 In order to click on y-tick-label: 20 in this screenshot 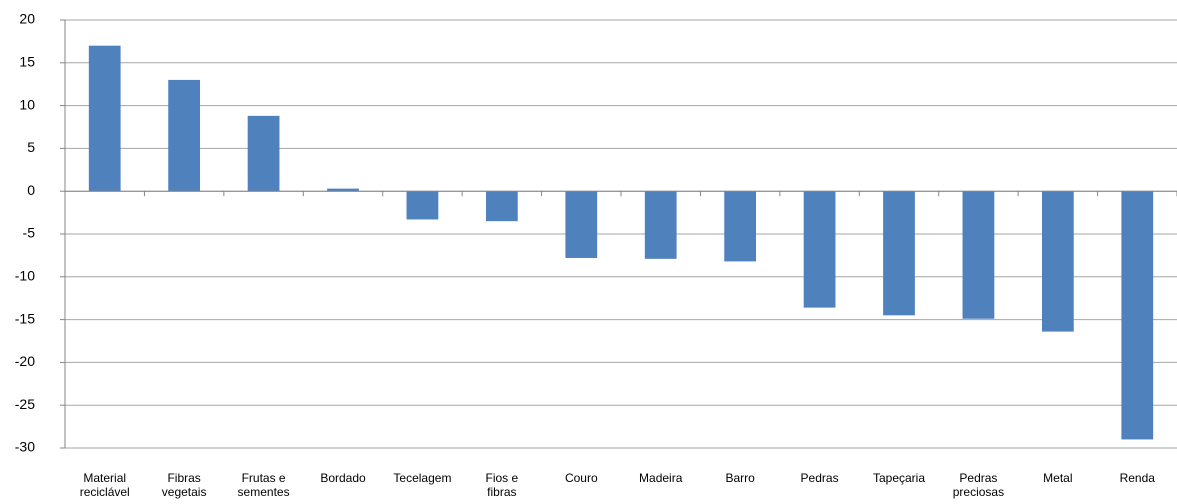, I will do `click(27, 19)`.